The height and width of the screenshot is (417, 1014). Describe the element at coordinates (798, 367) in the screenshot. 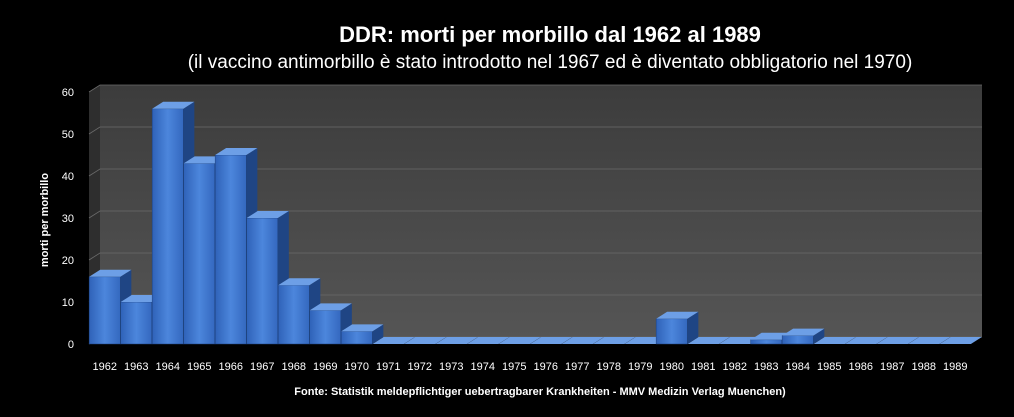

I see `x-tick-label: 1984` at that location.